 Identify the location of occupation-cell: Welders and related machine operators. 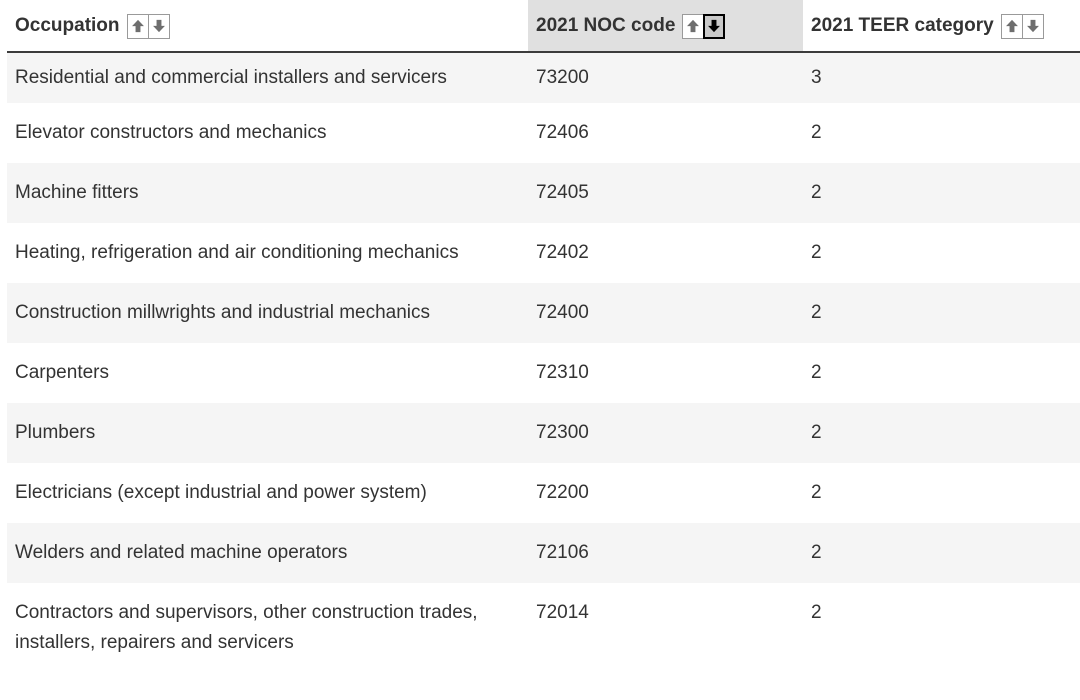
(181, 552).